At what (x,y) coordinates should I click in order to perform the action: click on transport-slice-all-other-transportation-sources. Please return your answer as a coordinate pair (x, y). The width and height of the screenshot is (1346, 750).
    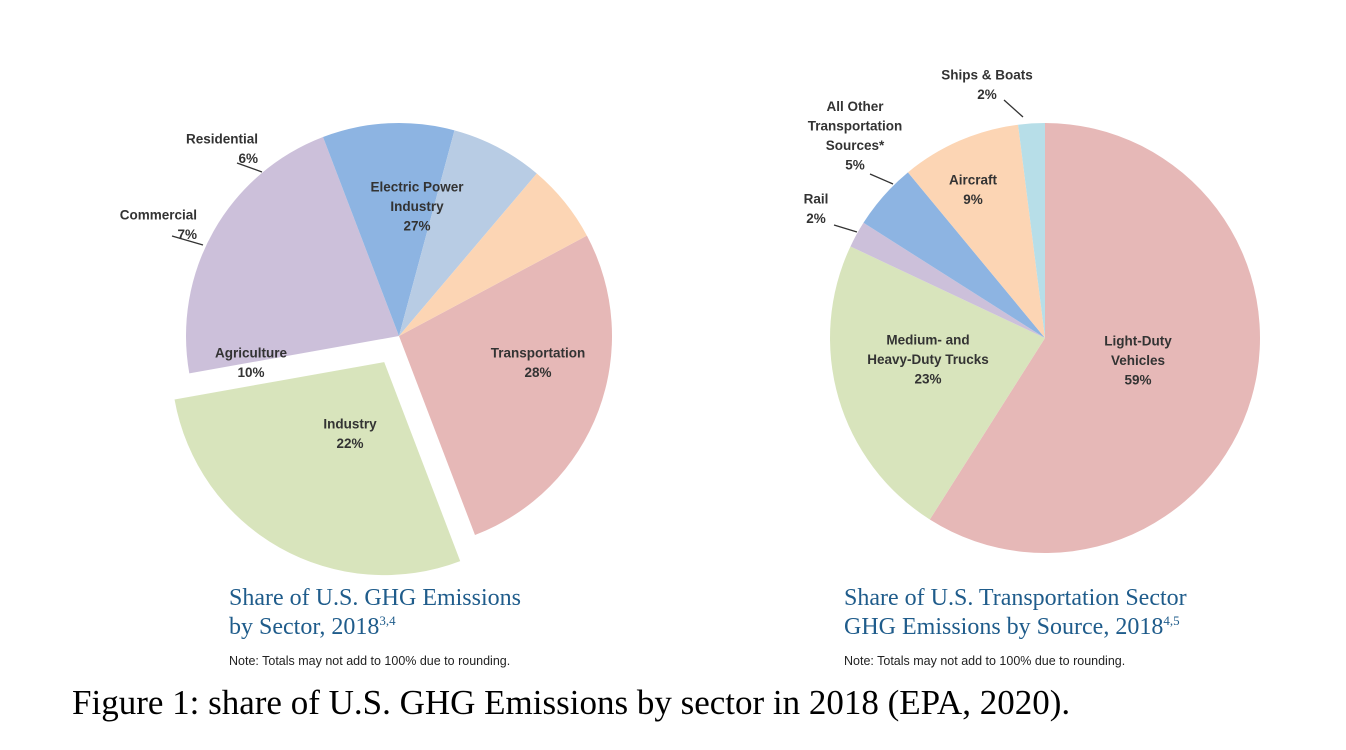
    Looking at the image, I should click on (954, 255).